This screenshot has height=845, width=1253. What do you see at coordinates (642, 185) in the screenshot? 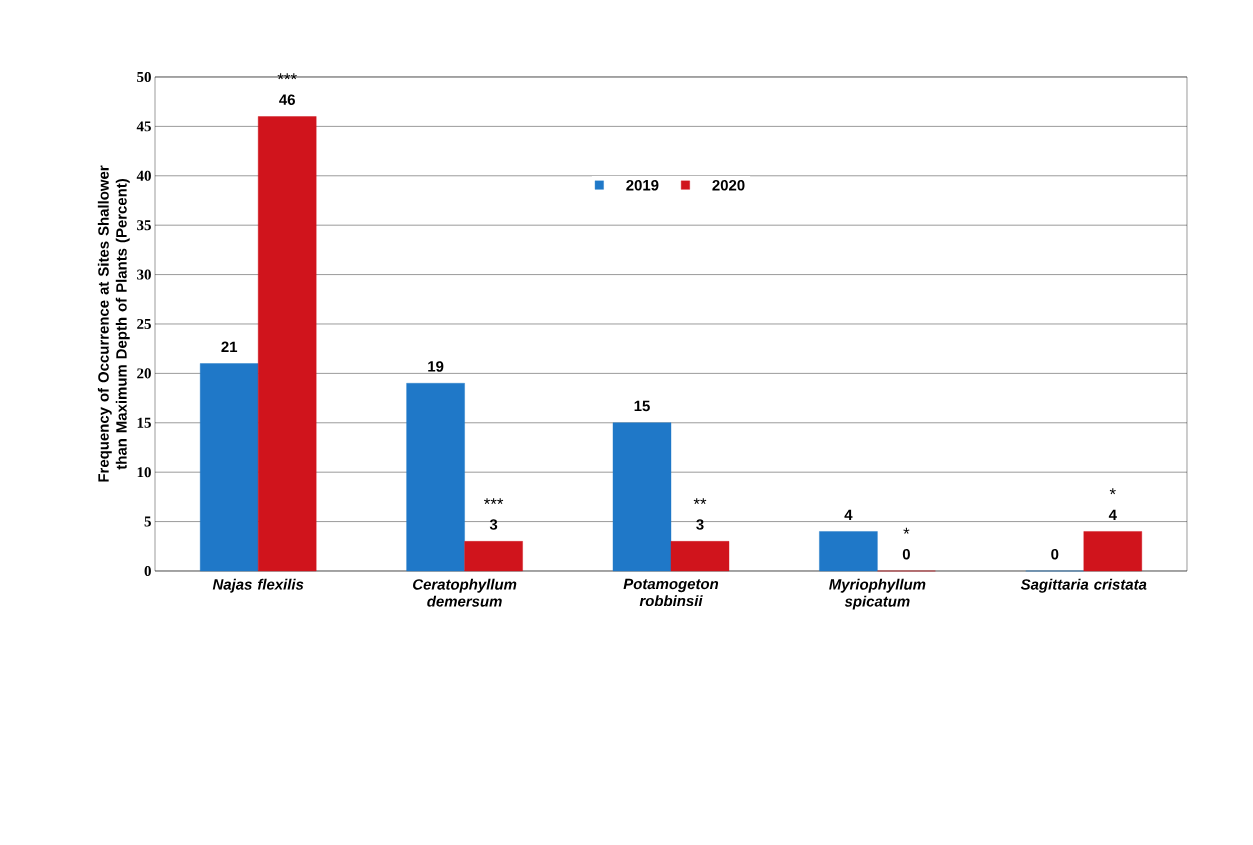
I see `legend-label: 2019` at bounding box center [642, 185].